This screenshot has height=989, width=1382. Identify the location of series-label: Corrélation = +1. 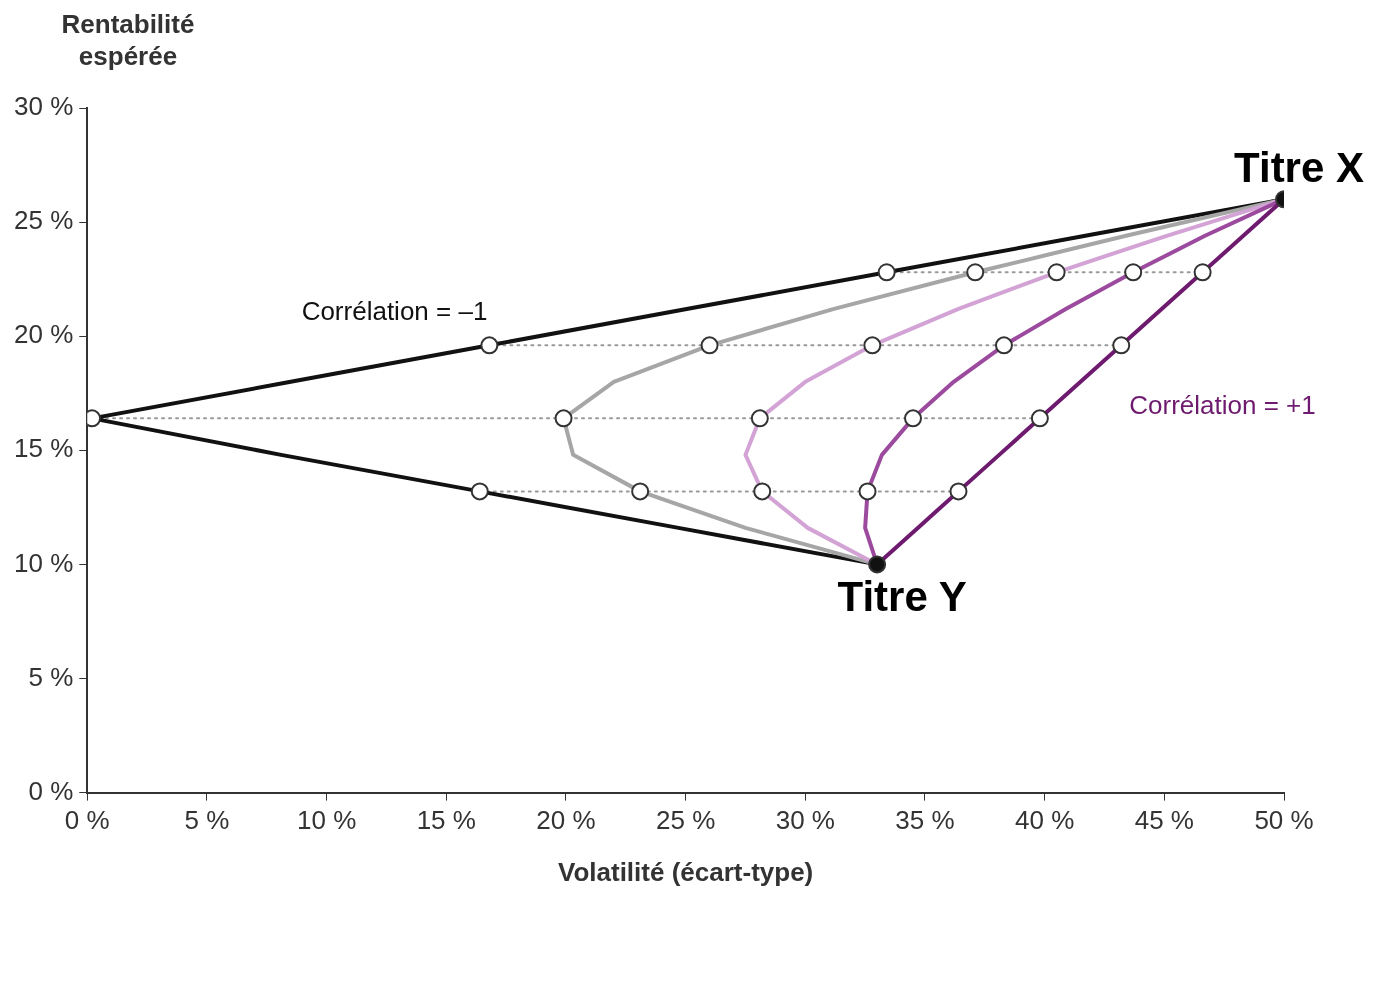
(1222, 405).